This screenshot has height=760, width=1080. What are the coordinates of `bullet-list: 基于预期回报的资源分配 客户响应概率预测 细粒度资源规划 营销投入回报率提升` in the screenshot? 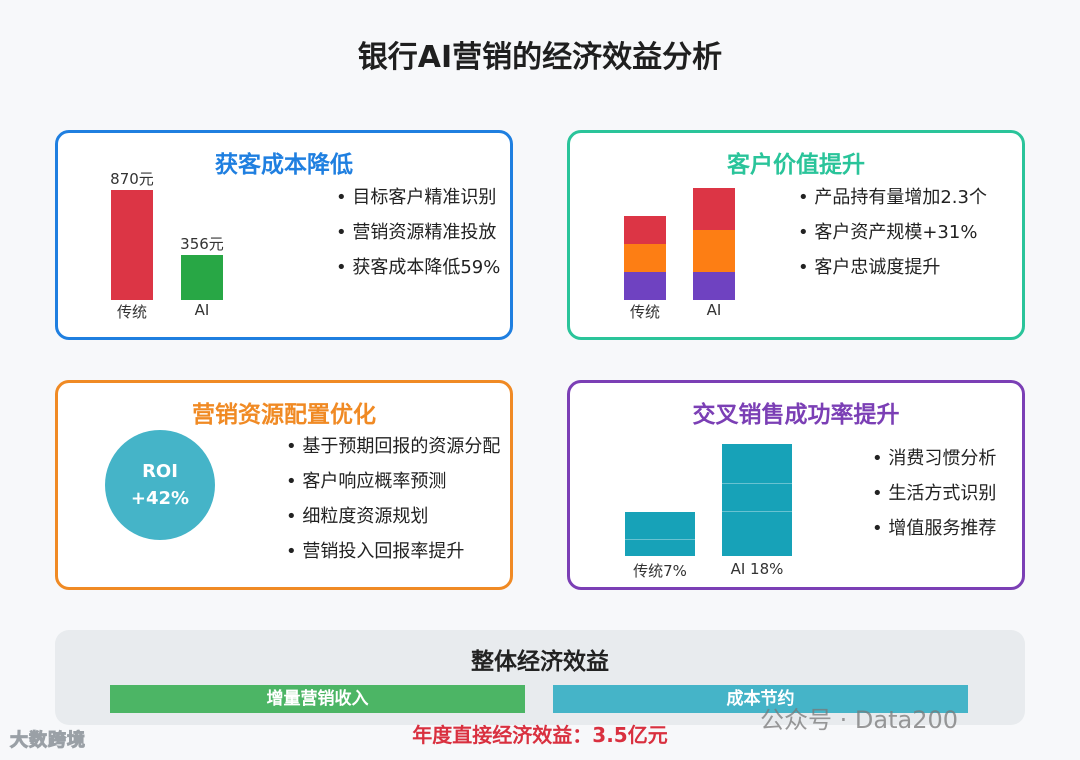 It's located at (393, 499).